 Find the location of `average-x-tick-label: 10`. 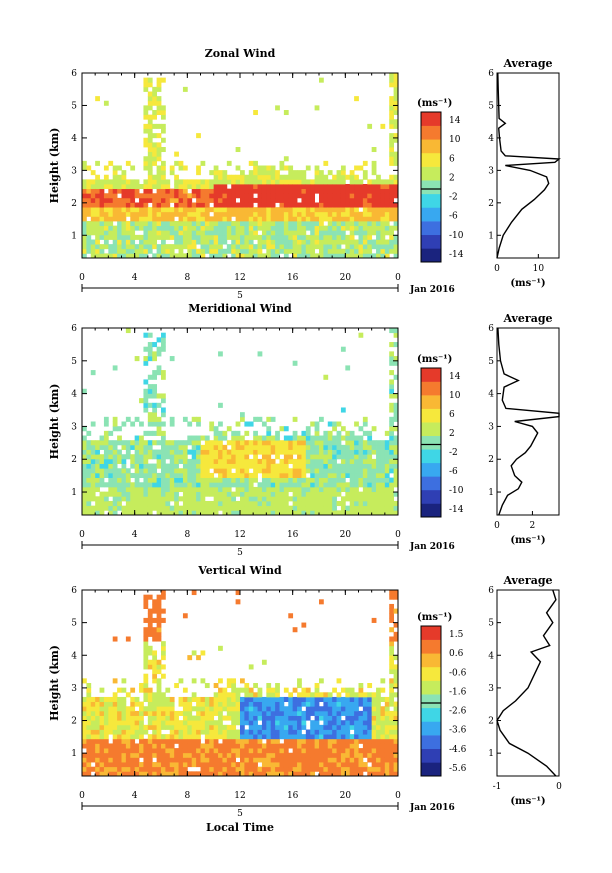

average-x-tick-label: 10 is located at coordinates (539, 269).